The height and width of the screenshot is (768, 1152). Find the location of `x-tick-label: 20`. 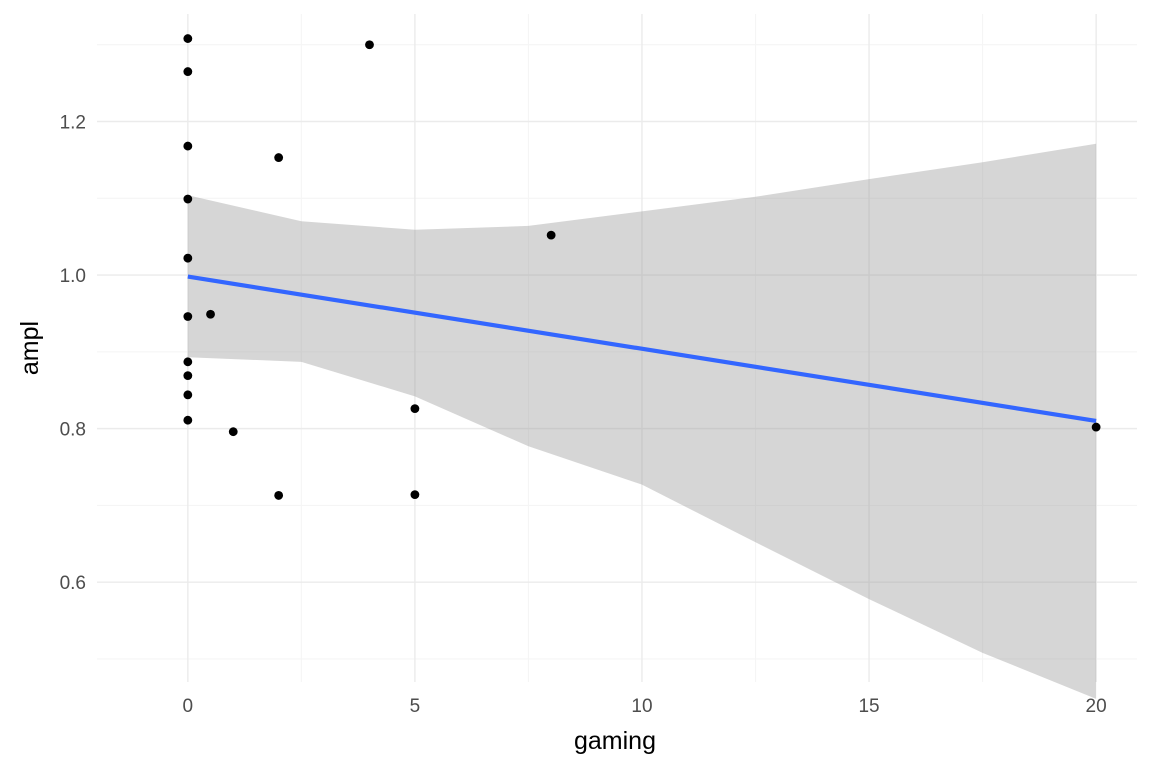

x-tick-label: 20 is located at coordinates (1096, 706).